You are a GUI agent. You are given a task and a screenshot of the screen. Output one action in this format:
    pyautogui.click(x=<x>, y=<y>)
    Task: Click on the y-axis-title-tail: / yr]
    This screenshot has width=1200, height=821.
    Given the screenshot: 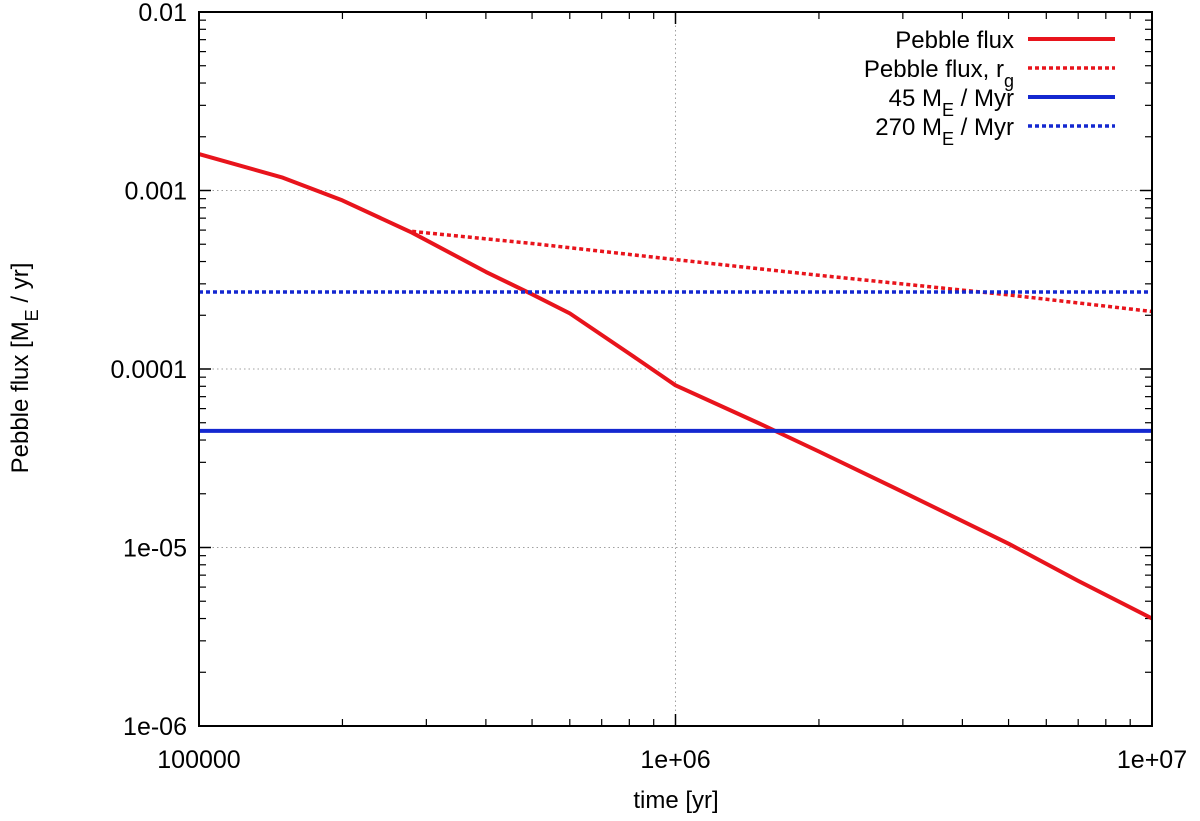 What is the action you would take?
    pyautogui.click(x=20, y=286)
    